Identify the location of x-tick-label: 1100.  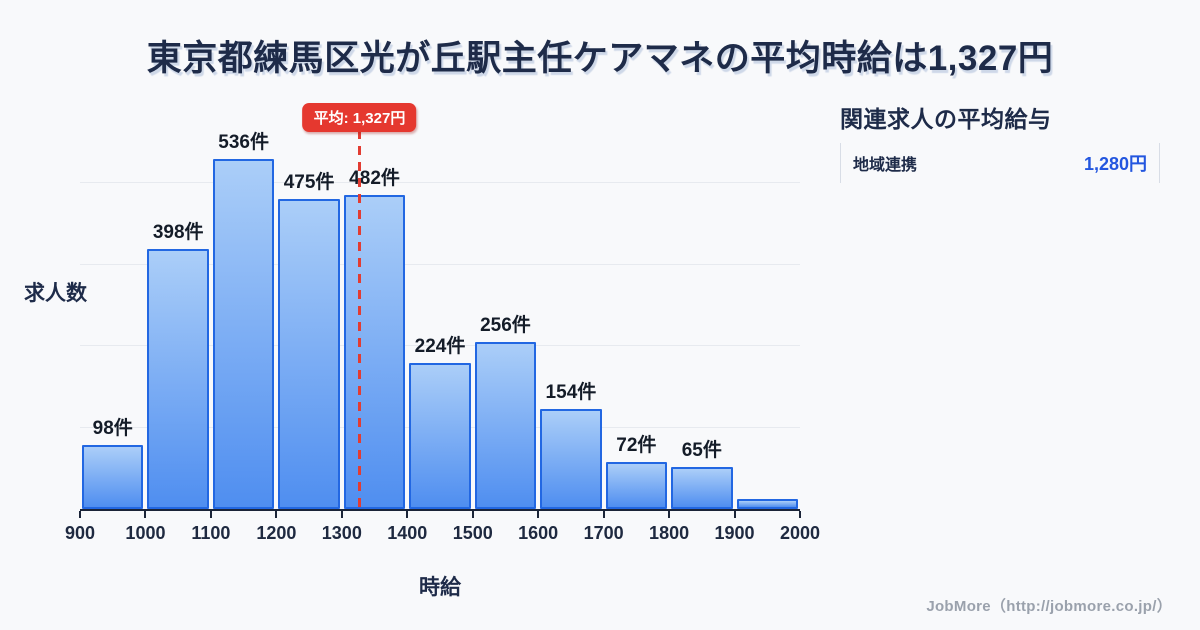
(211, 533).